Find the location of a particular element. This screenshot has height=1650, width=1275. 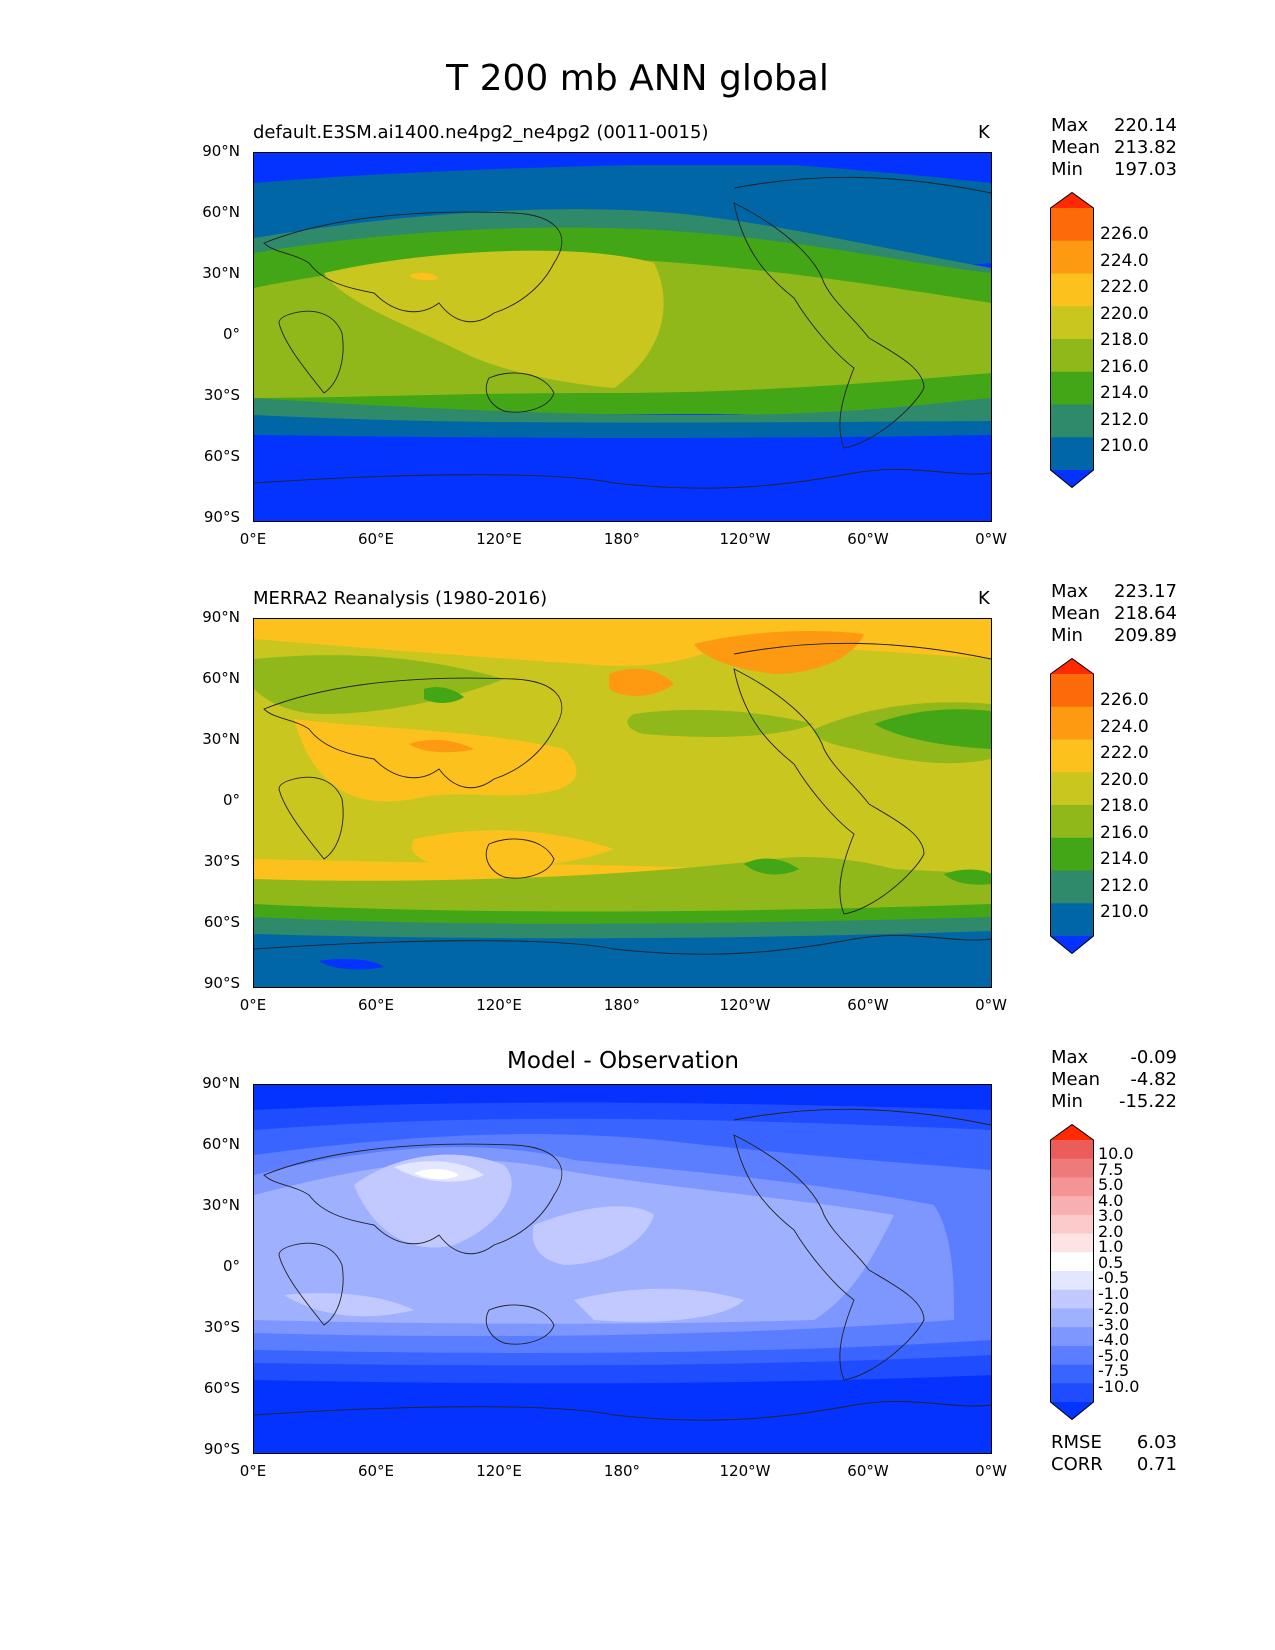

panel3-cb-label: 5.0 is located at coordinates (1111, 1184).